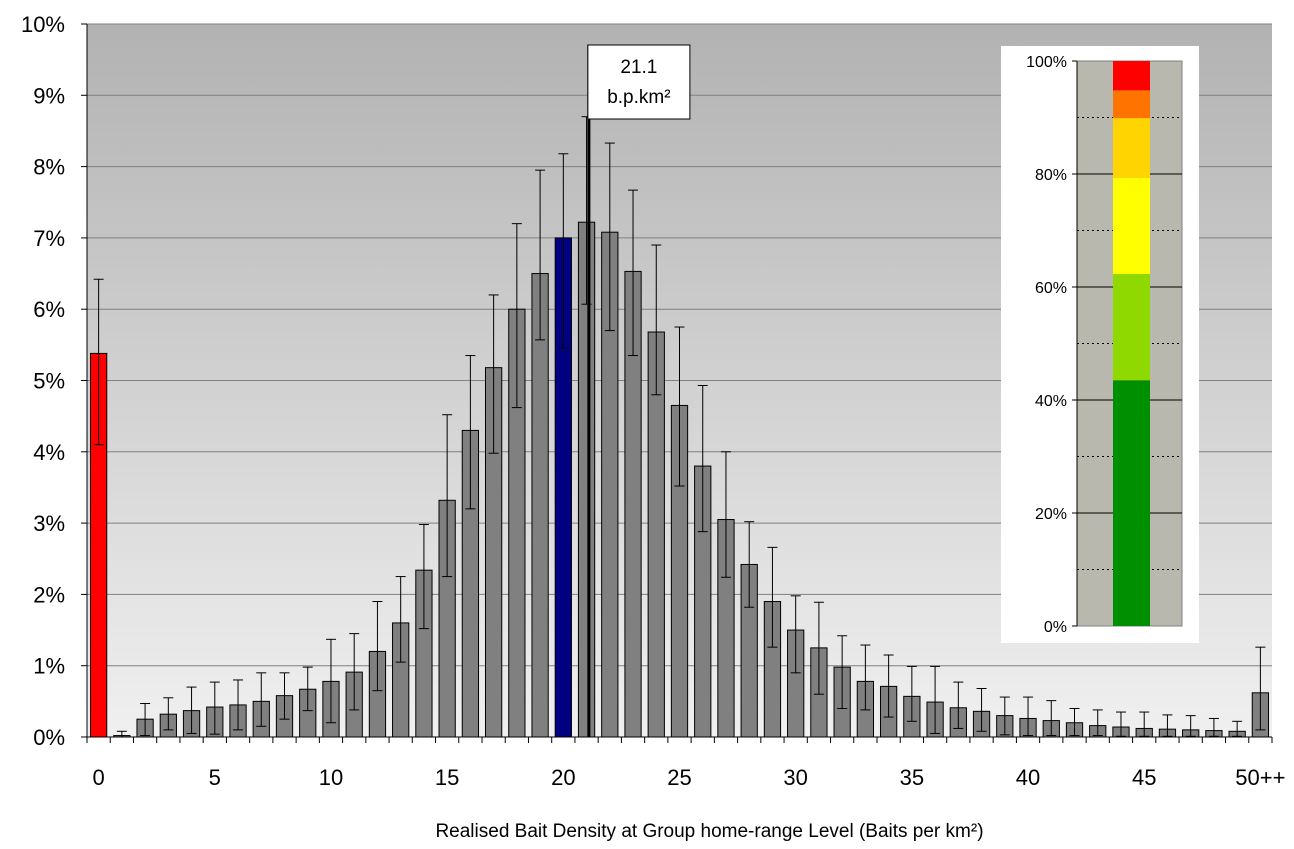  I want to click on inset-y-tick-label: 100%, so click(1046, 62).